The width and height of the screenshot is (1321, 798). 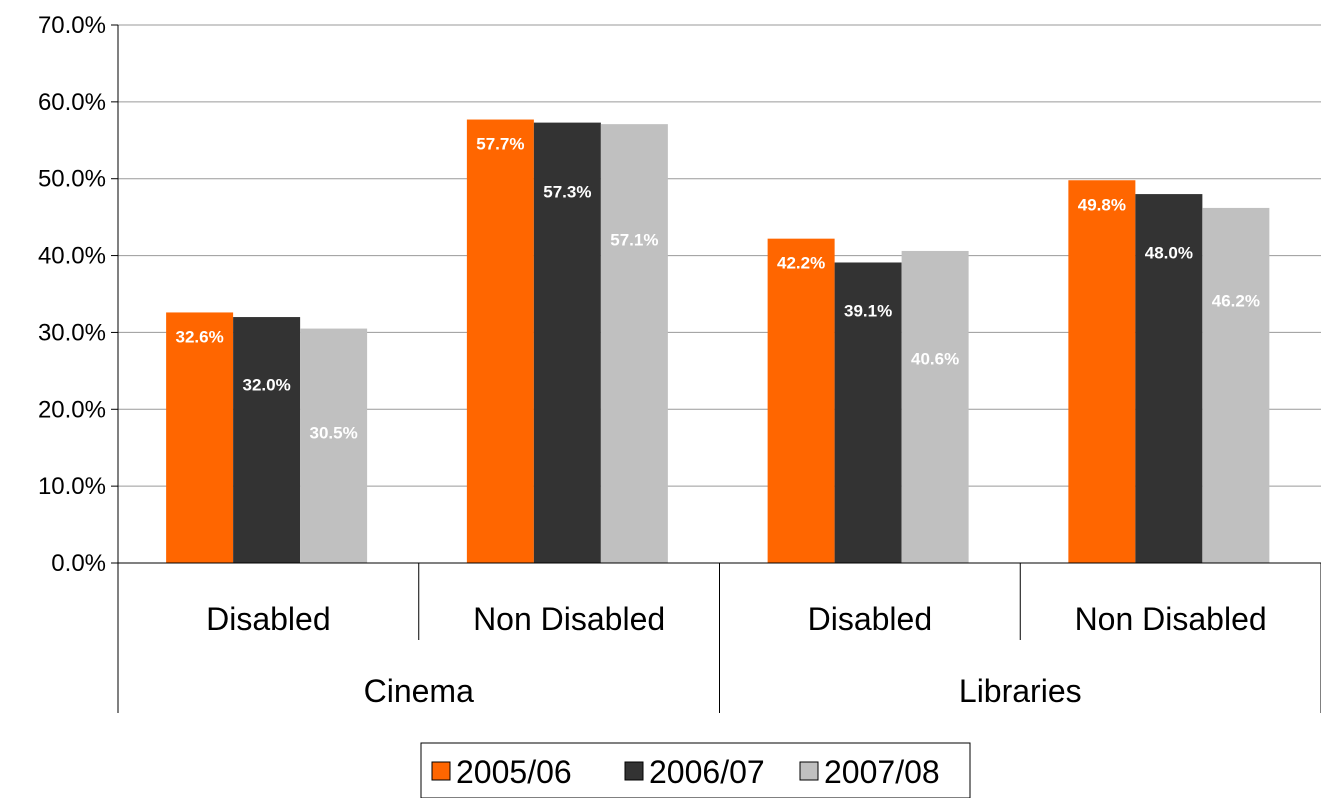 What do you see at coordinates (1102, 204) in the screenshot?
I see `data-label: 49.8%` at bounding box center [1102, 204].